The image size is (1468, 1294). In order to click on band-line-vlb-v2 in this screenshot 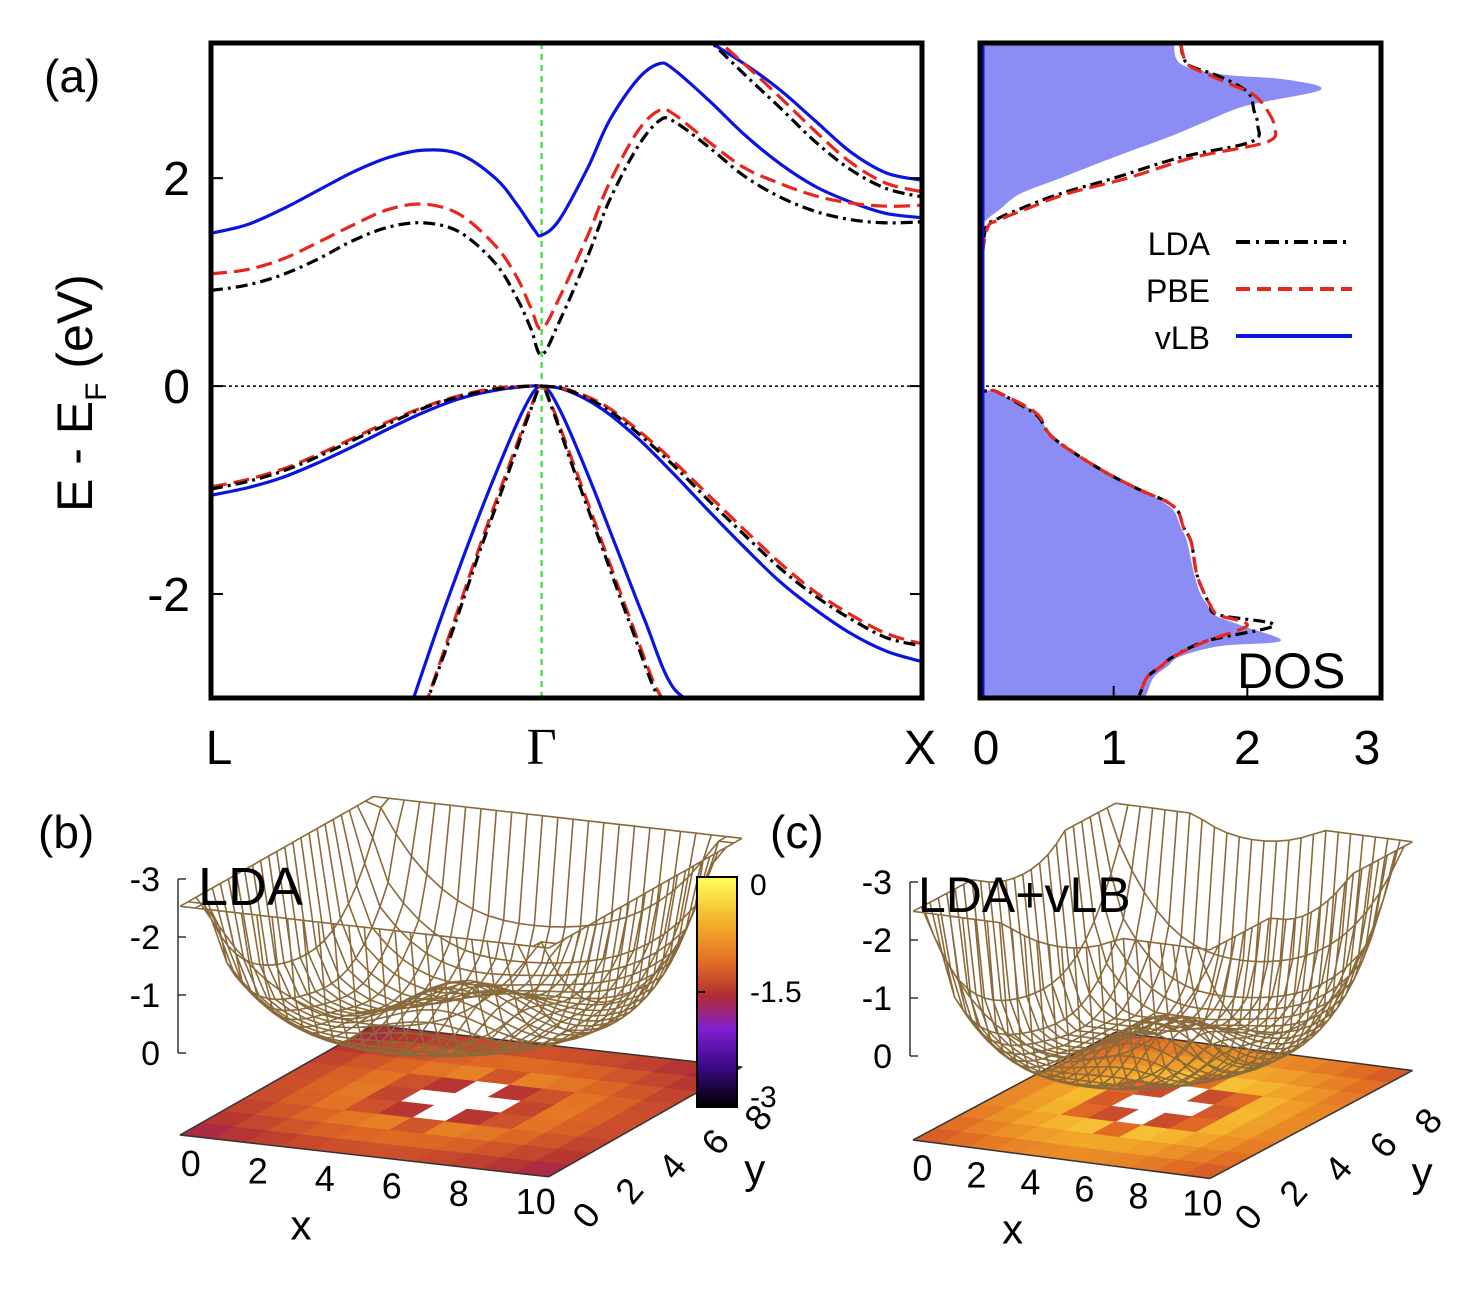, I will do `click(549, 541)`.